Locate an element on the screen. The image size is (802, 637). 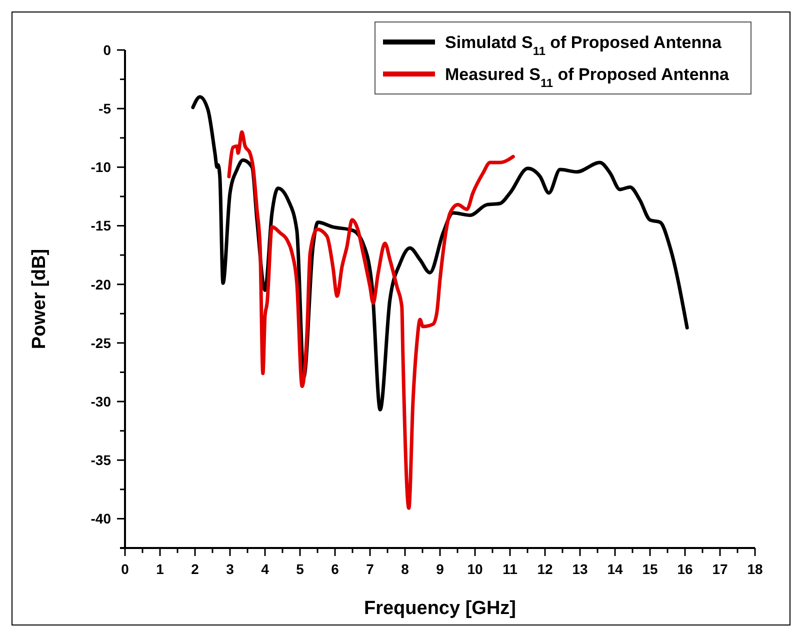
x-tick-label: 0 is located at coordinates (125, 569).